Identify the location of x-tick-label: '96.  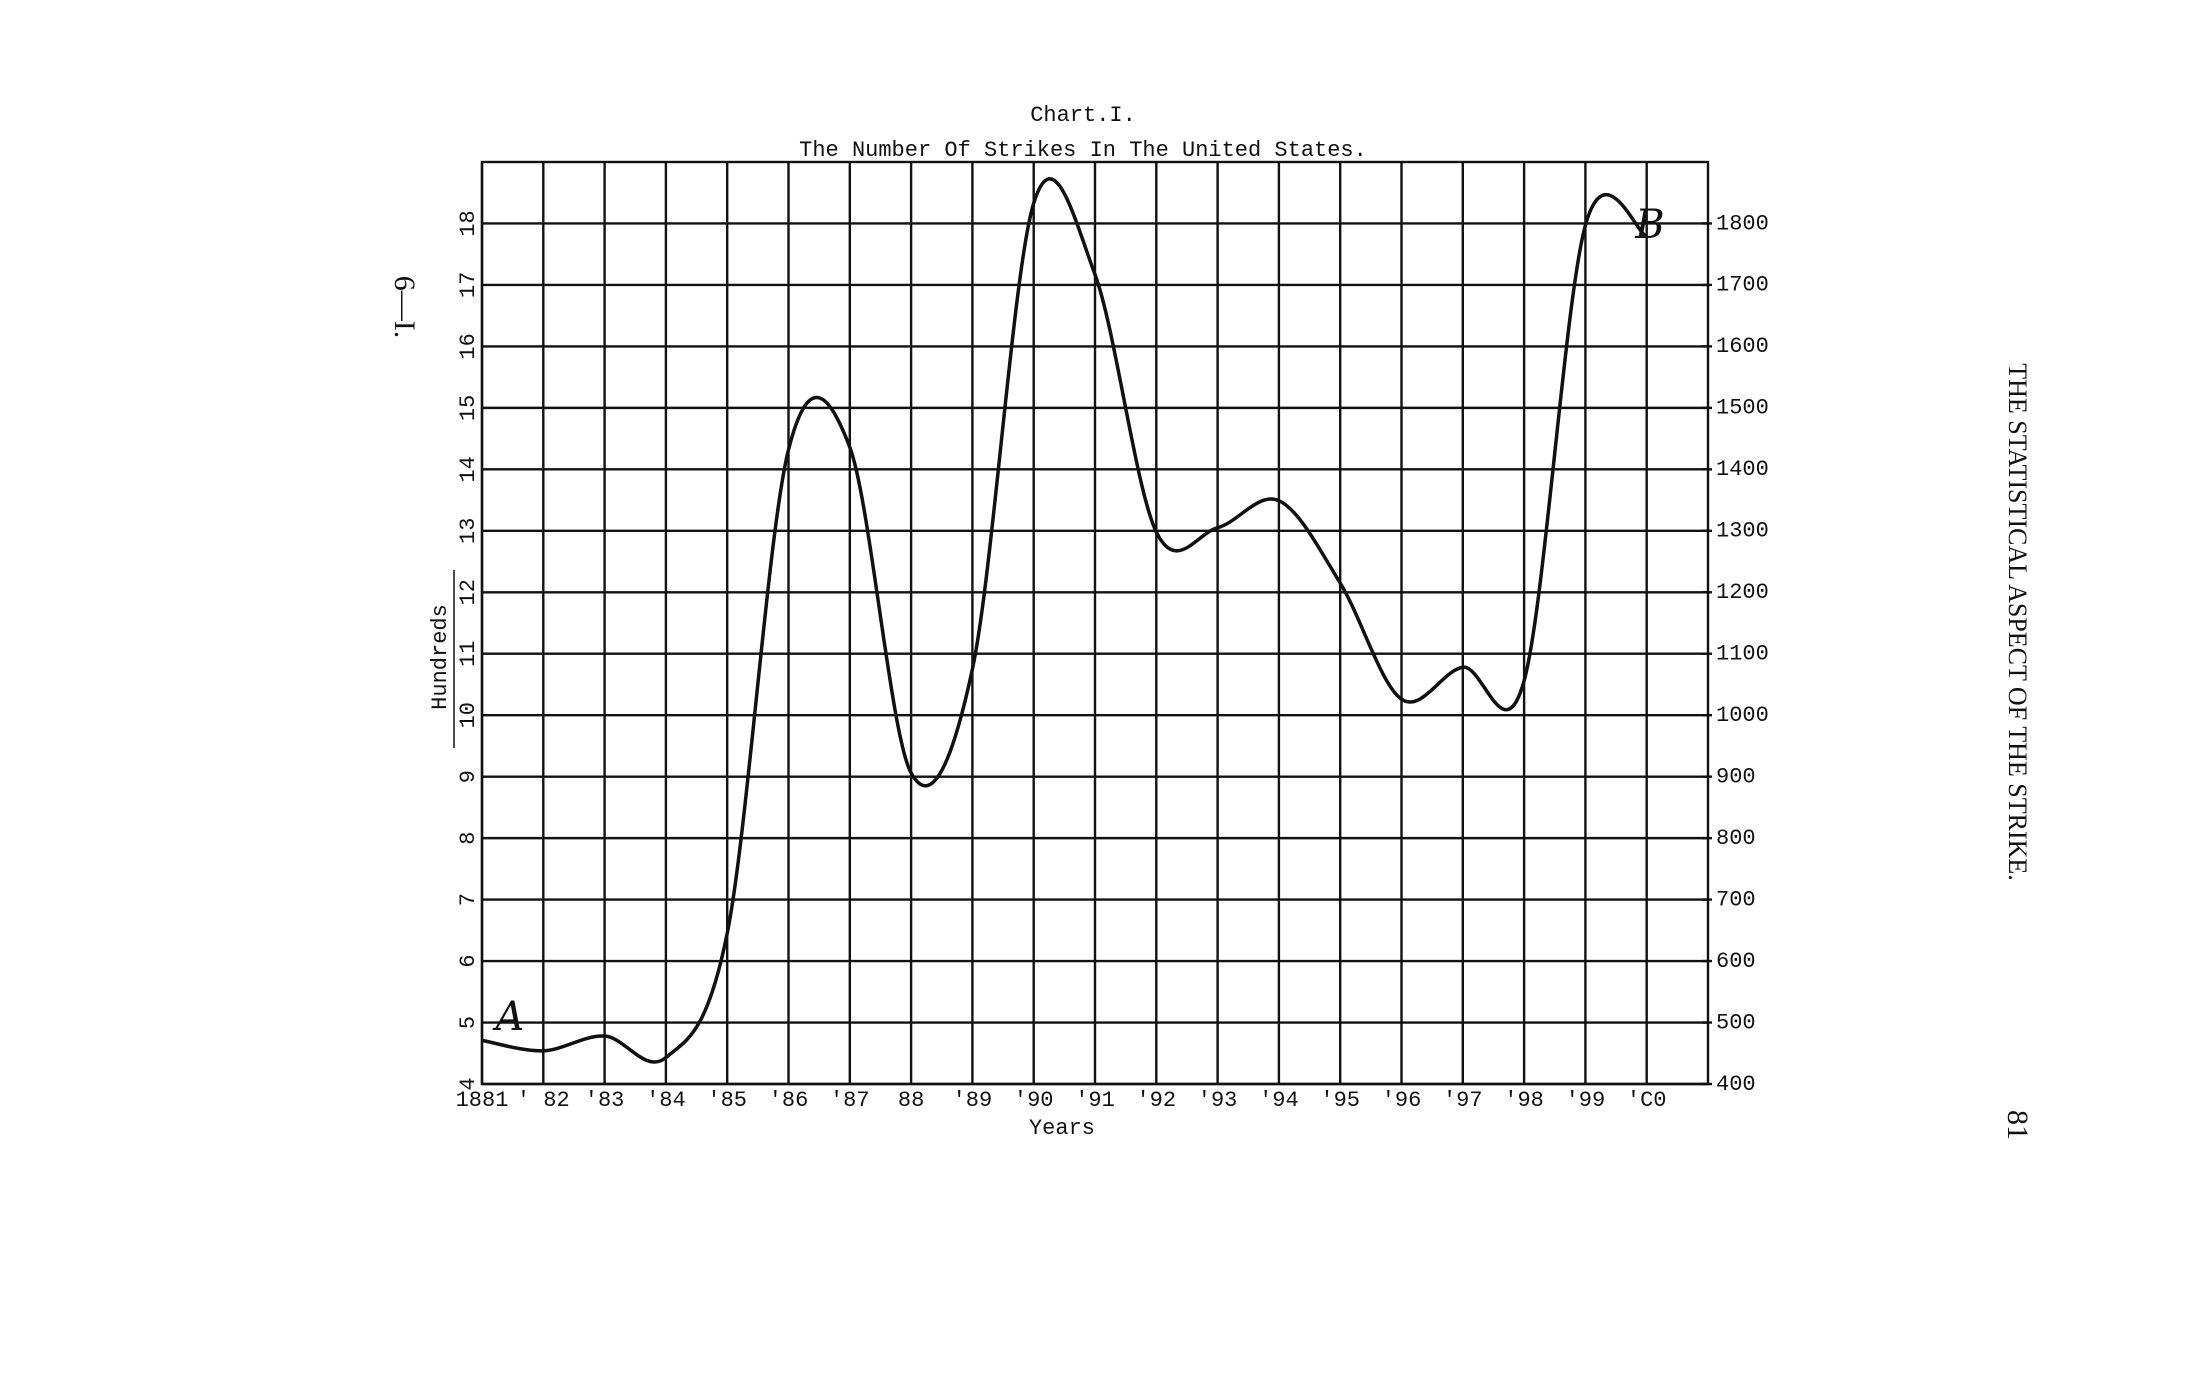
(1402, 1100).